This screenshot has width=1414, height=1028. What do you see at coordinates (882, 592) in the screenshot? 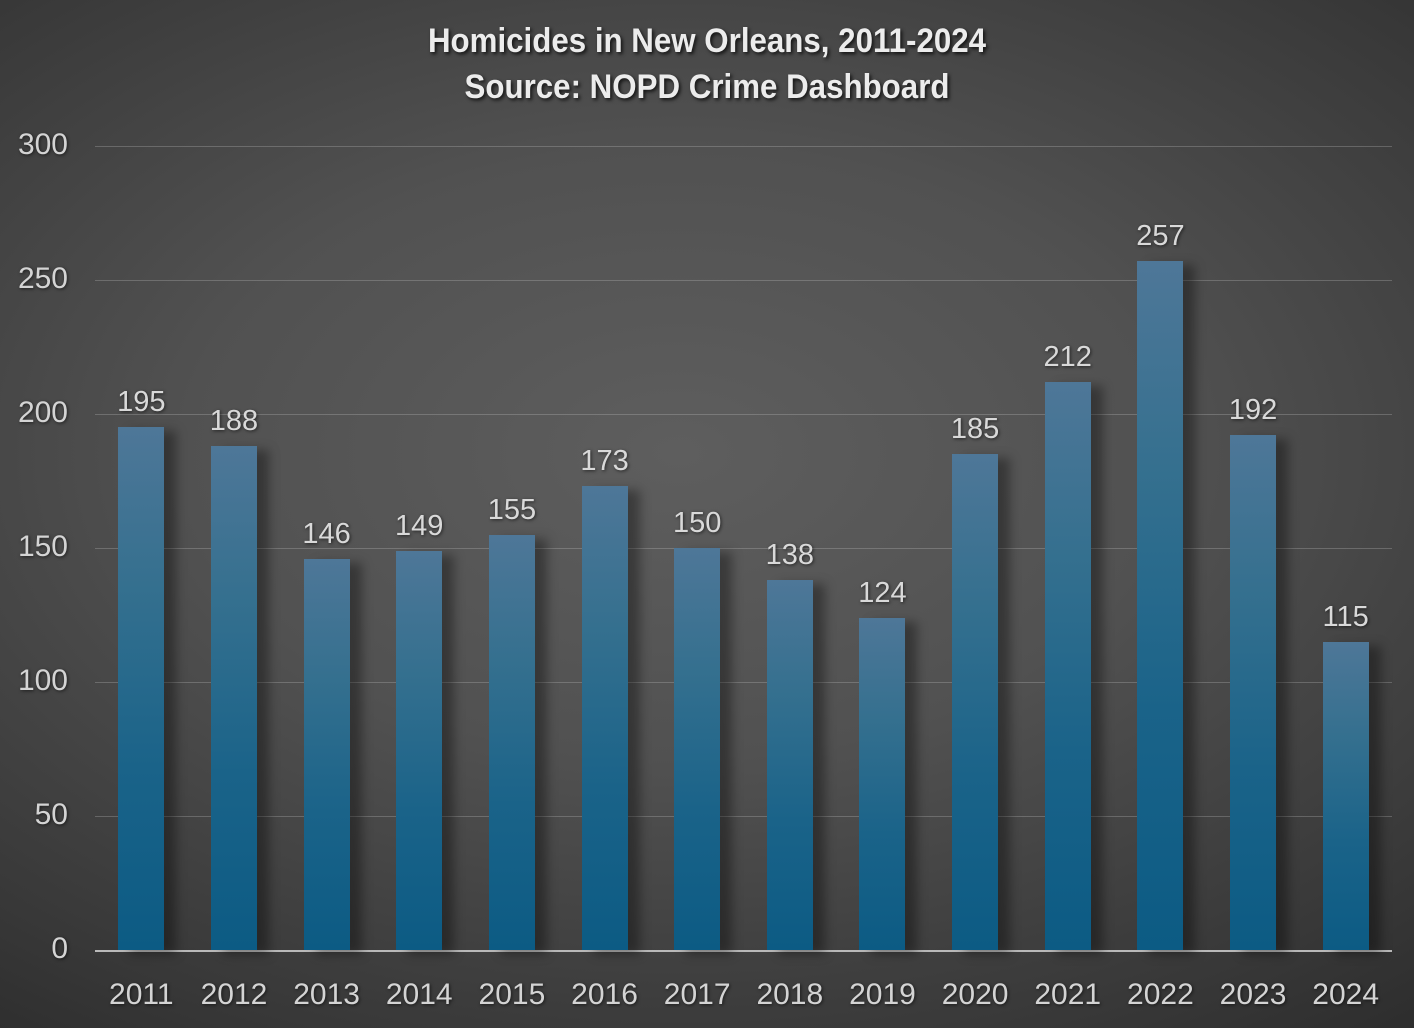
I see `bar-value-label: 124` at bounding box center [882, 592].